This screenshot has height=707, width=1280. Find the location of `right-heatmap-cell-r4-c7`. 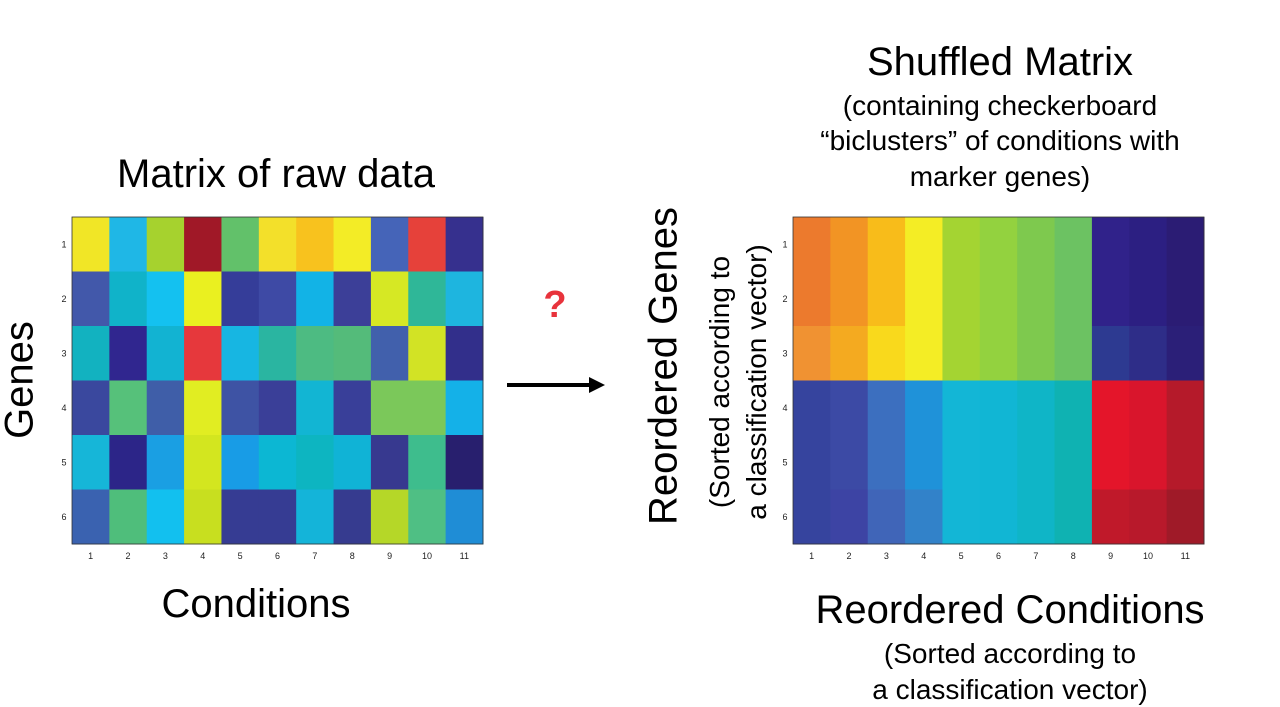

right-heatmap-cell-r4-c7 is located at coordinates (1036, 408).